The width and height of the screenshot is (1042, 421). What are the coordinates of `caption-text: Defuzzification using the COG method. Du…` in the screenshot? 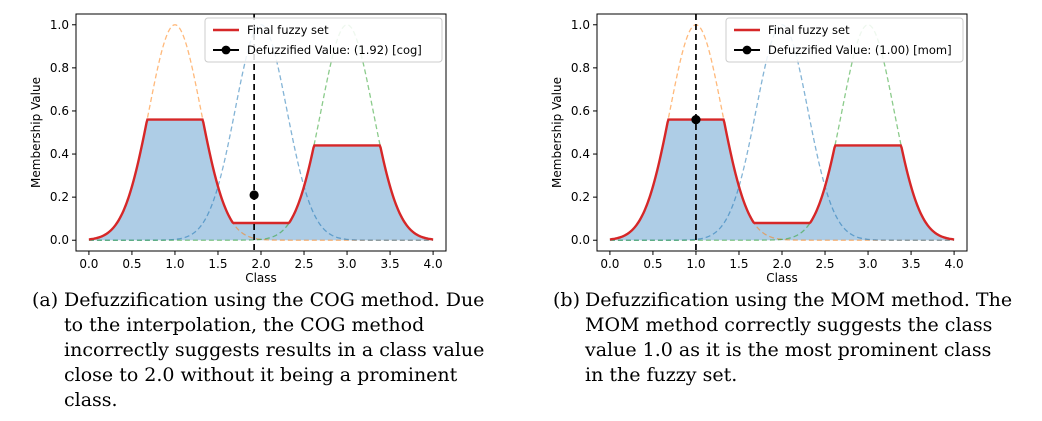 It's located at (274, 350).